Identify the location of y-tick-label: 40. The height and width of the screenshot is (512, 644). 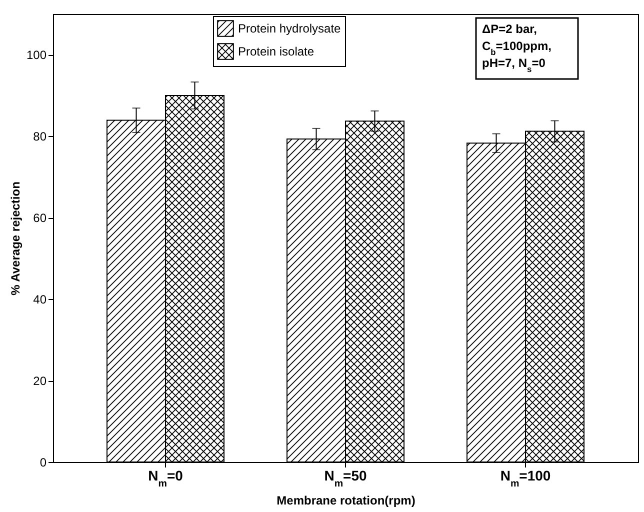
(40, 299).